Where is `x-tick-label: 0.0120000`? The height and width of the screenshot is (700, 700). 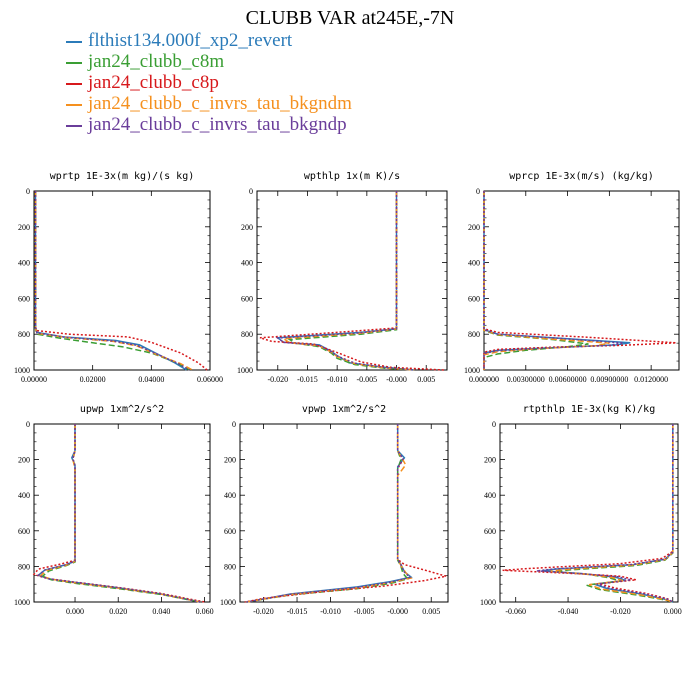 x-tick-label: 0.0120000 is located at coordinates (651, 379).